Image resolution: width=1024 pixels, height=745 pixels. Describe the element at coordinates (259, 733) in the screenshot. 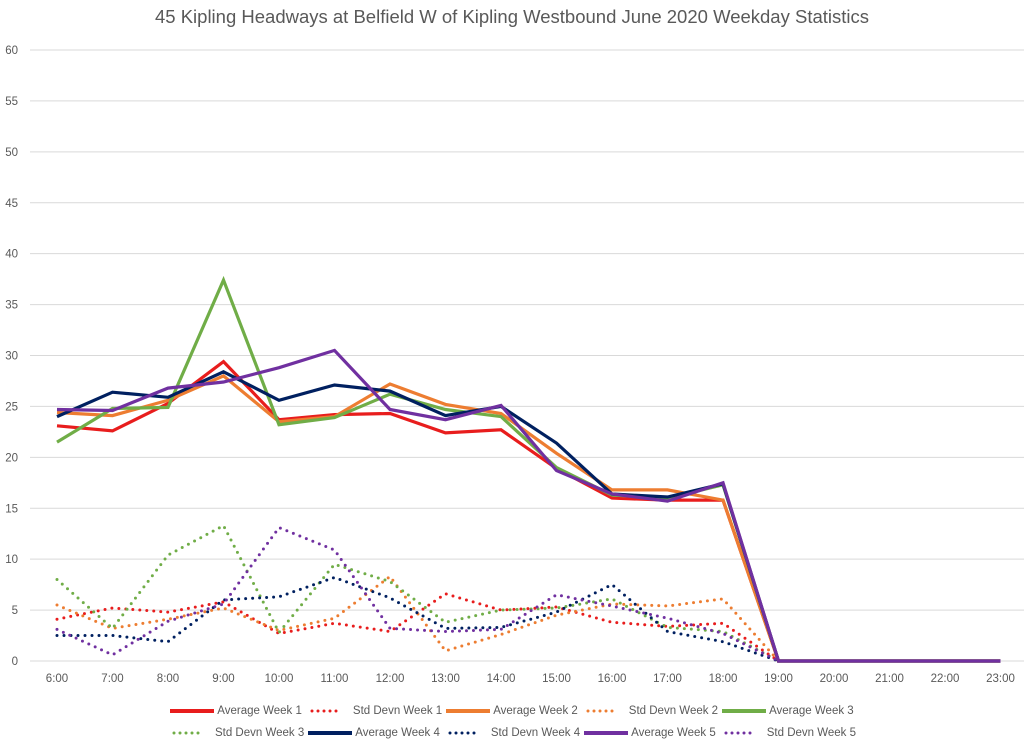

I see `legend-label: Std Devn Week 3` at that location.